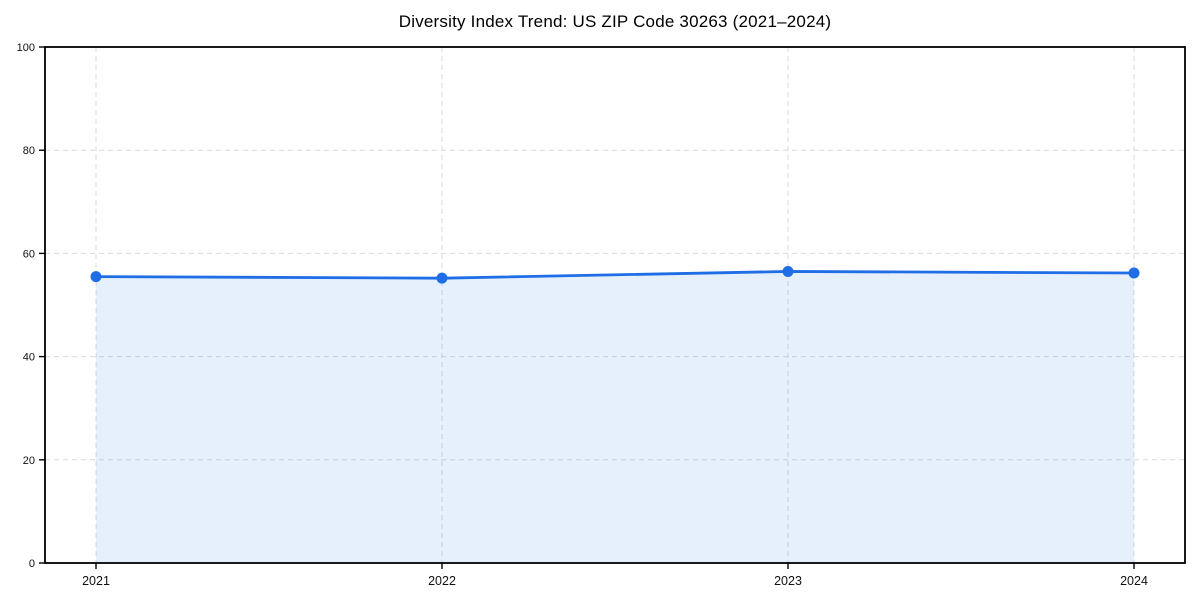 The height and width of the screenshot is (600, 1200). What do you see at coordinates (442, 581) in the screenshot?
I see `x-tick-label: 2022` at bounding box center [442, 581].